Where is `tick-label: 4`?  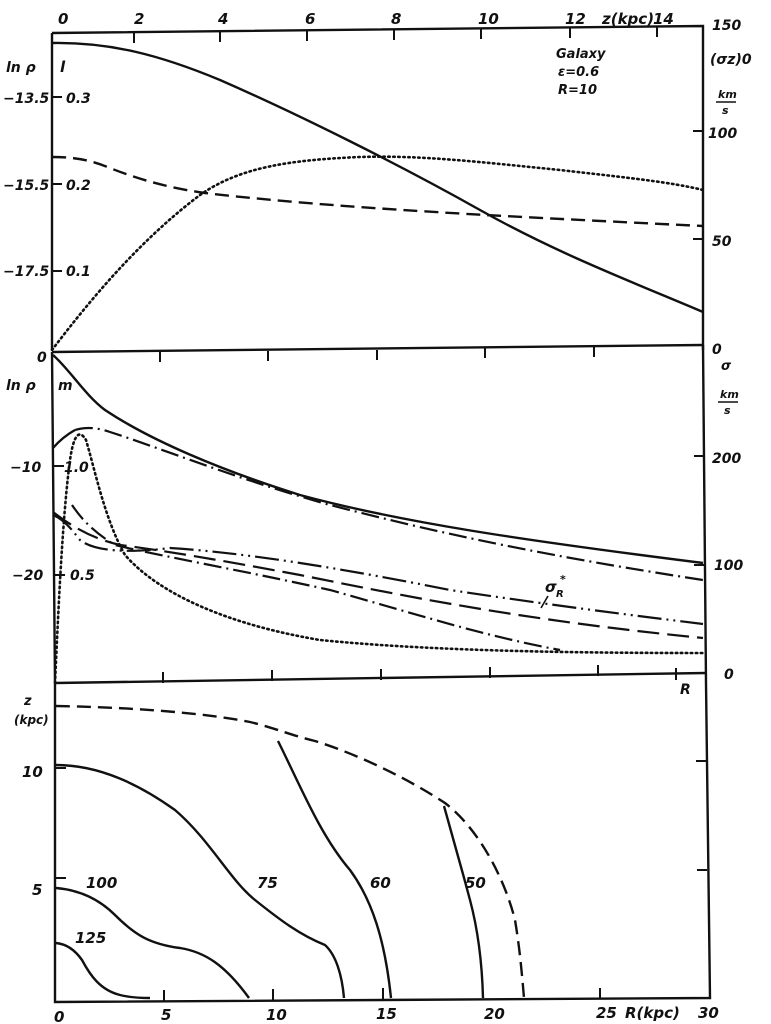
tick-label: 4 is located at coordinates (222, 19).